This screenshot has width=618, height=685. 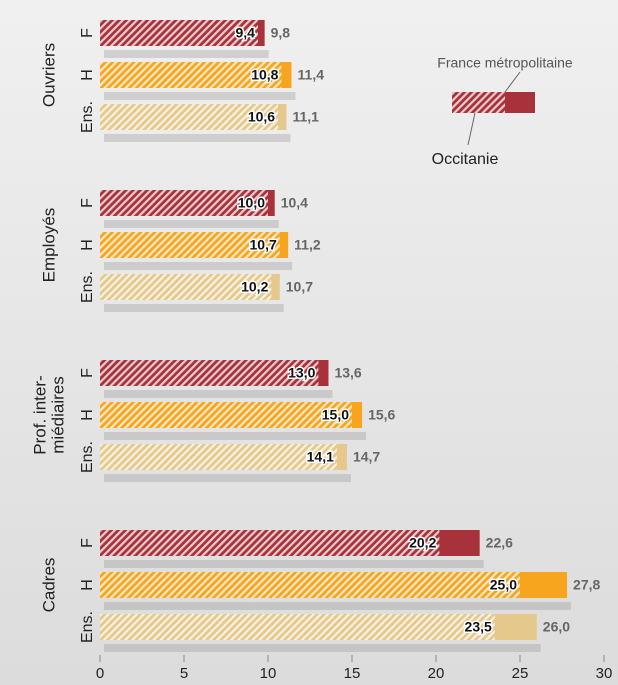 What do you see at coordinates (251, 203) in the screenshot?
I see `value-label: 10,0` at bounding box center [251, 203].